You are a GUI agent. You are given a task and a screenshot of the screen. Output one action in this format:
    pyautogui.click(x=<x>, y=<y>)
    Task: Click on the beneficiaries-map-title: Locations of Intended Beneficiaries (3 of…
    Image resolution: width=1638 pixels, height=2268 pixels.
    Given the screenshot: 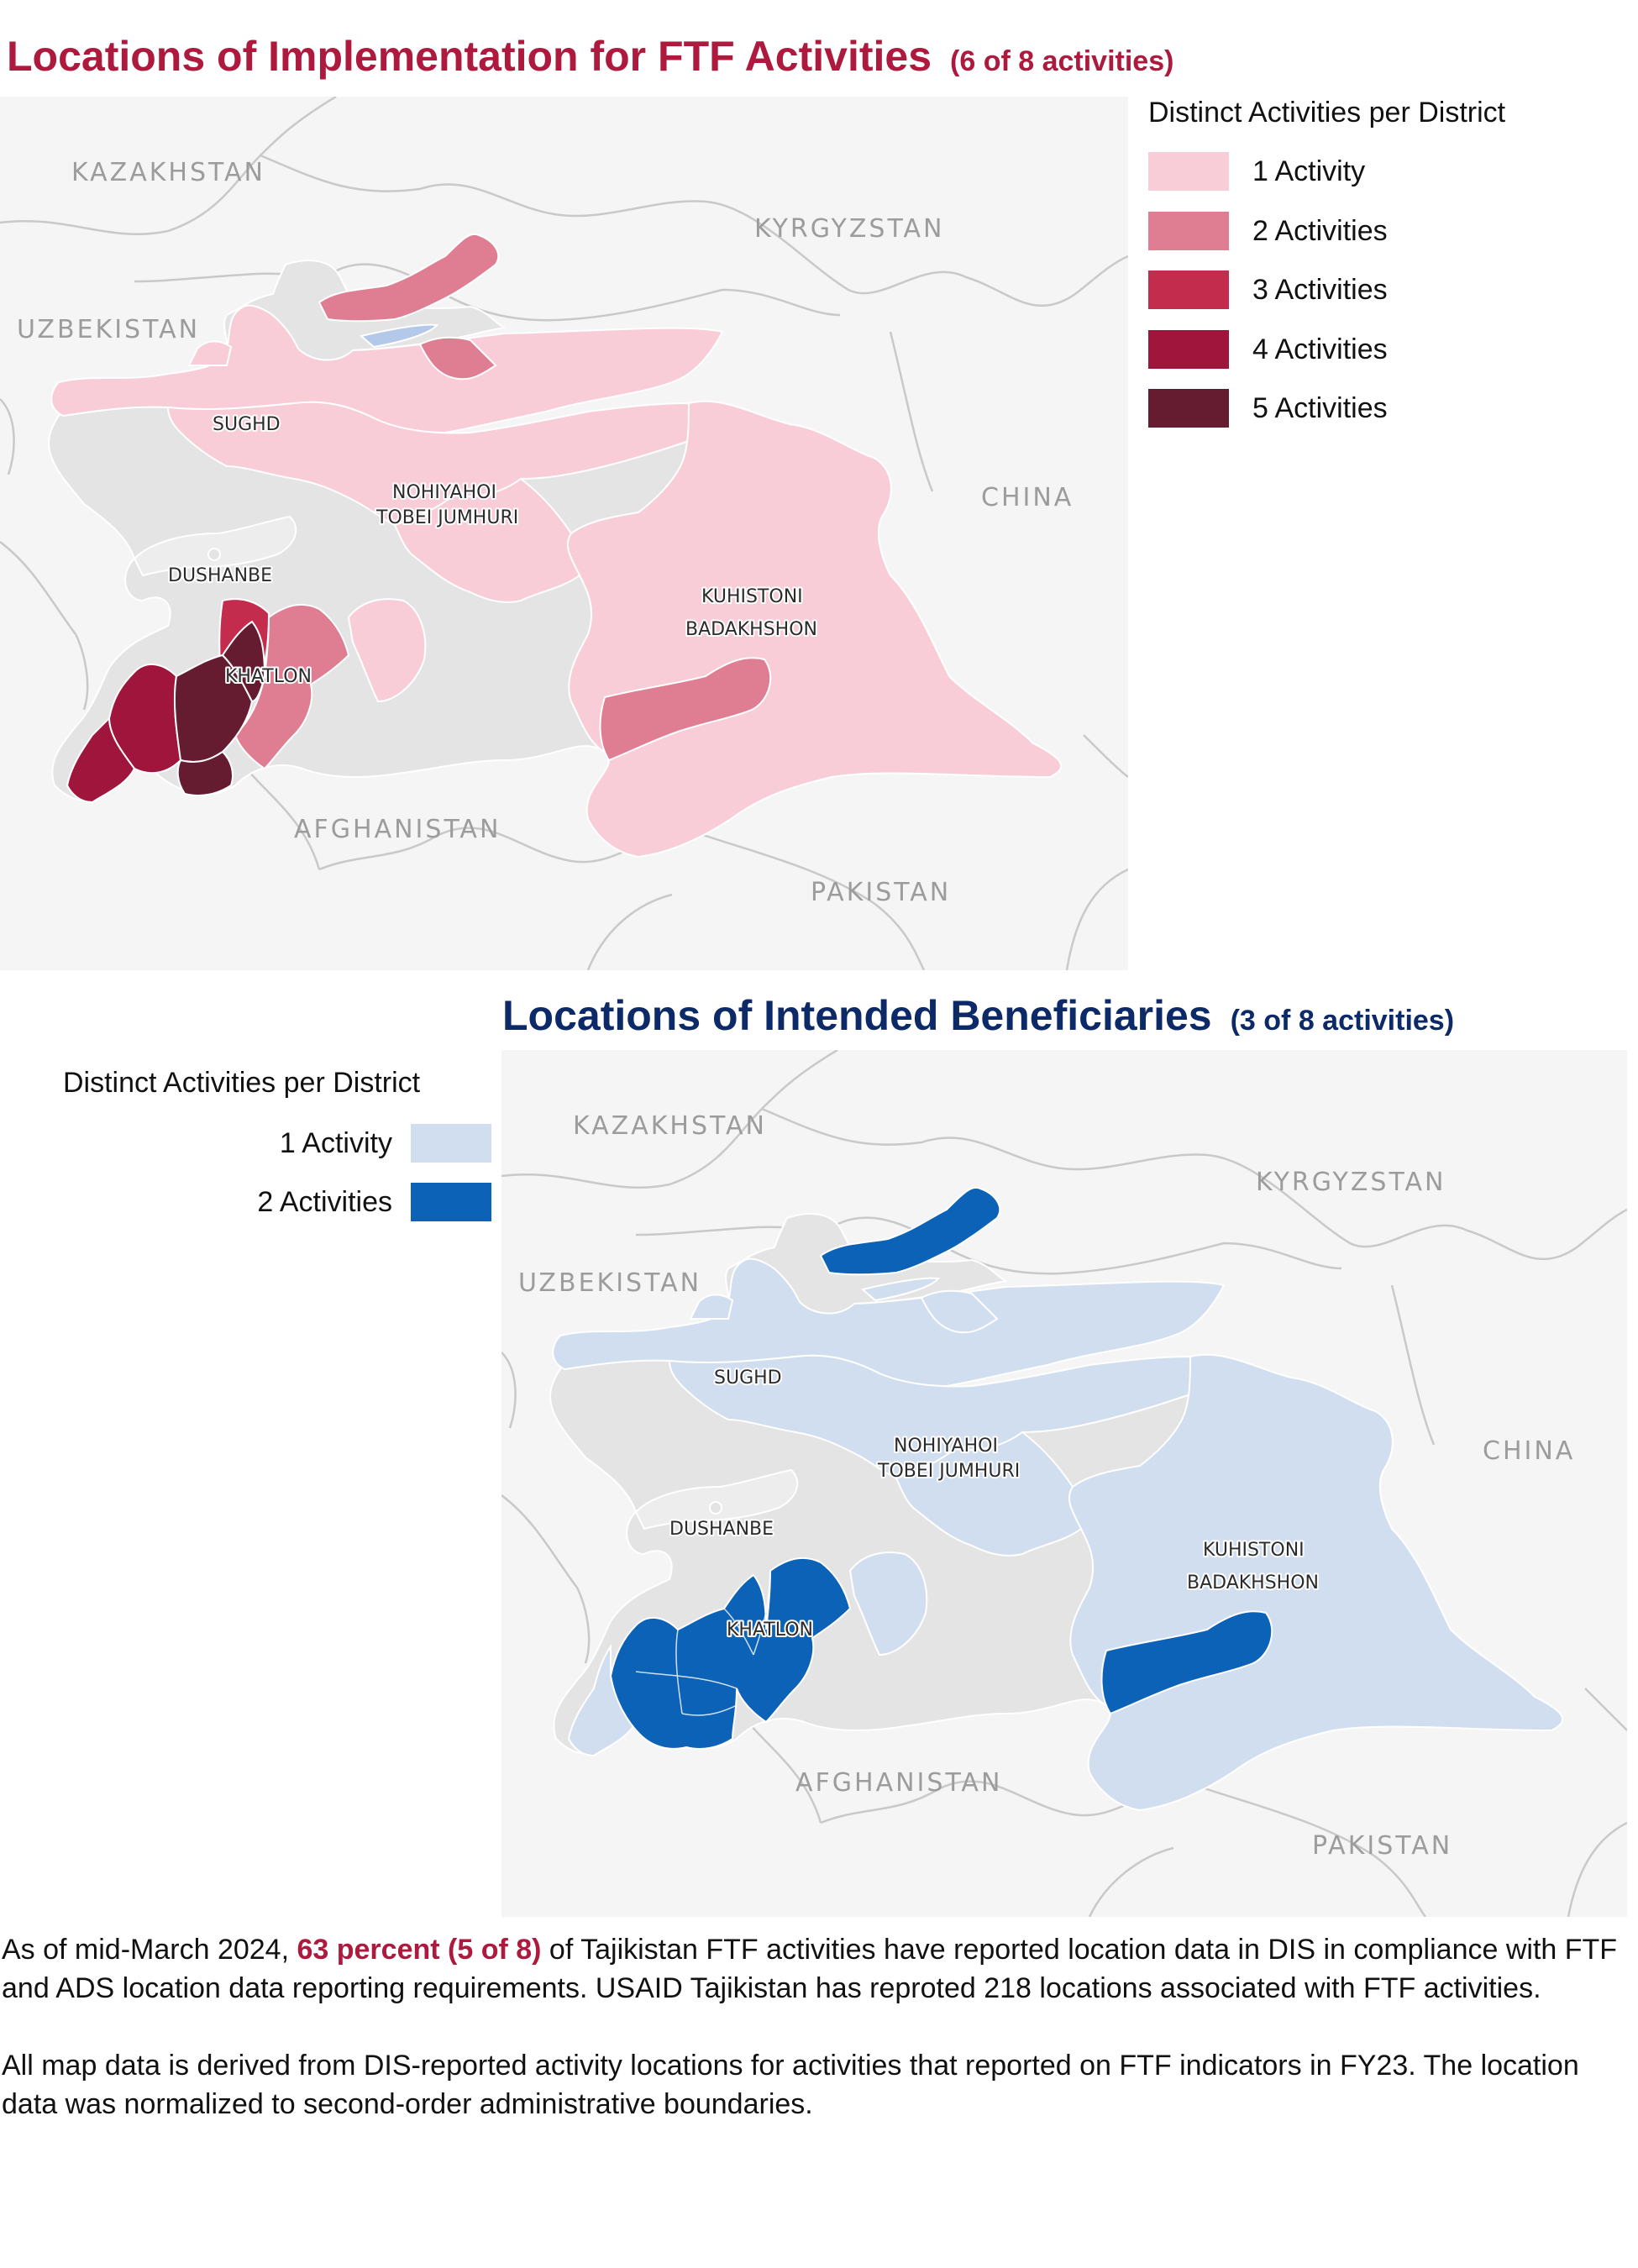 What is the action you would take?
    pyautogui.click(x=978, y=1015)
    